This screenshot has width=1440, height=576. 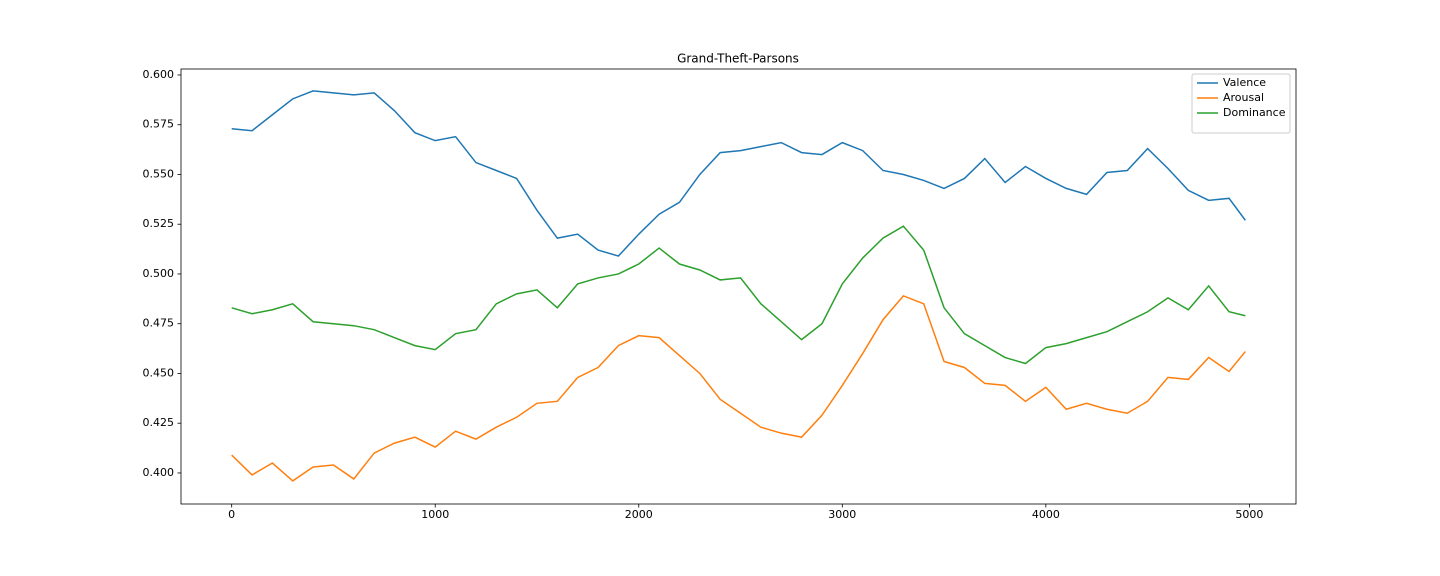 What do you see at coordinates (159, 323) in the screenshot?
I see `y-tick-label: 0.475` at bounding box center [159, 323].